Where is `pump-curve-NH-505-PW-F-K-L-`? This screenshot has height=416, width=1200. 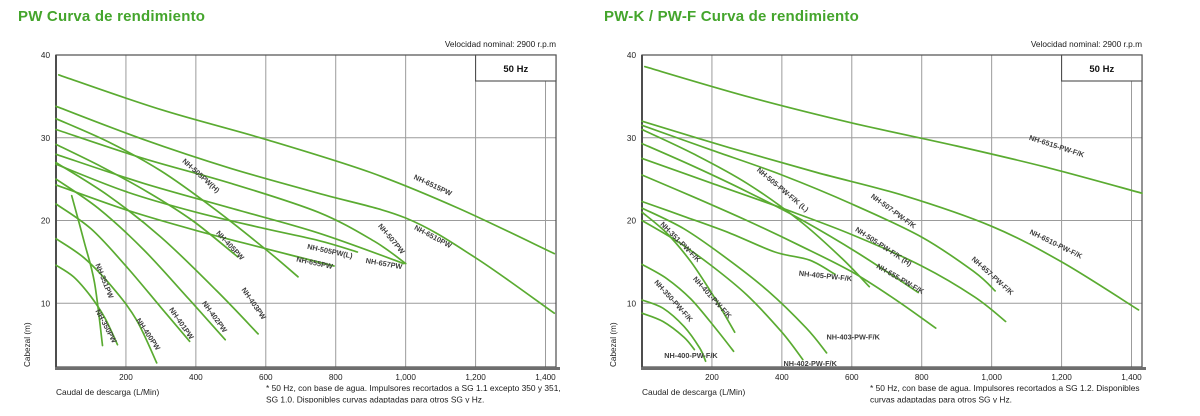
pump-curve-NH-505-PW-F-K-L- is located at coordinates (756, 208).